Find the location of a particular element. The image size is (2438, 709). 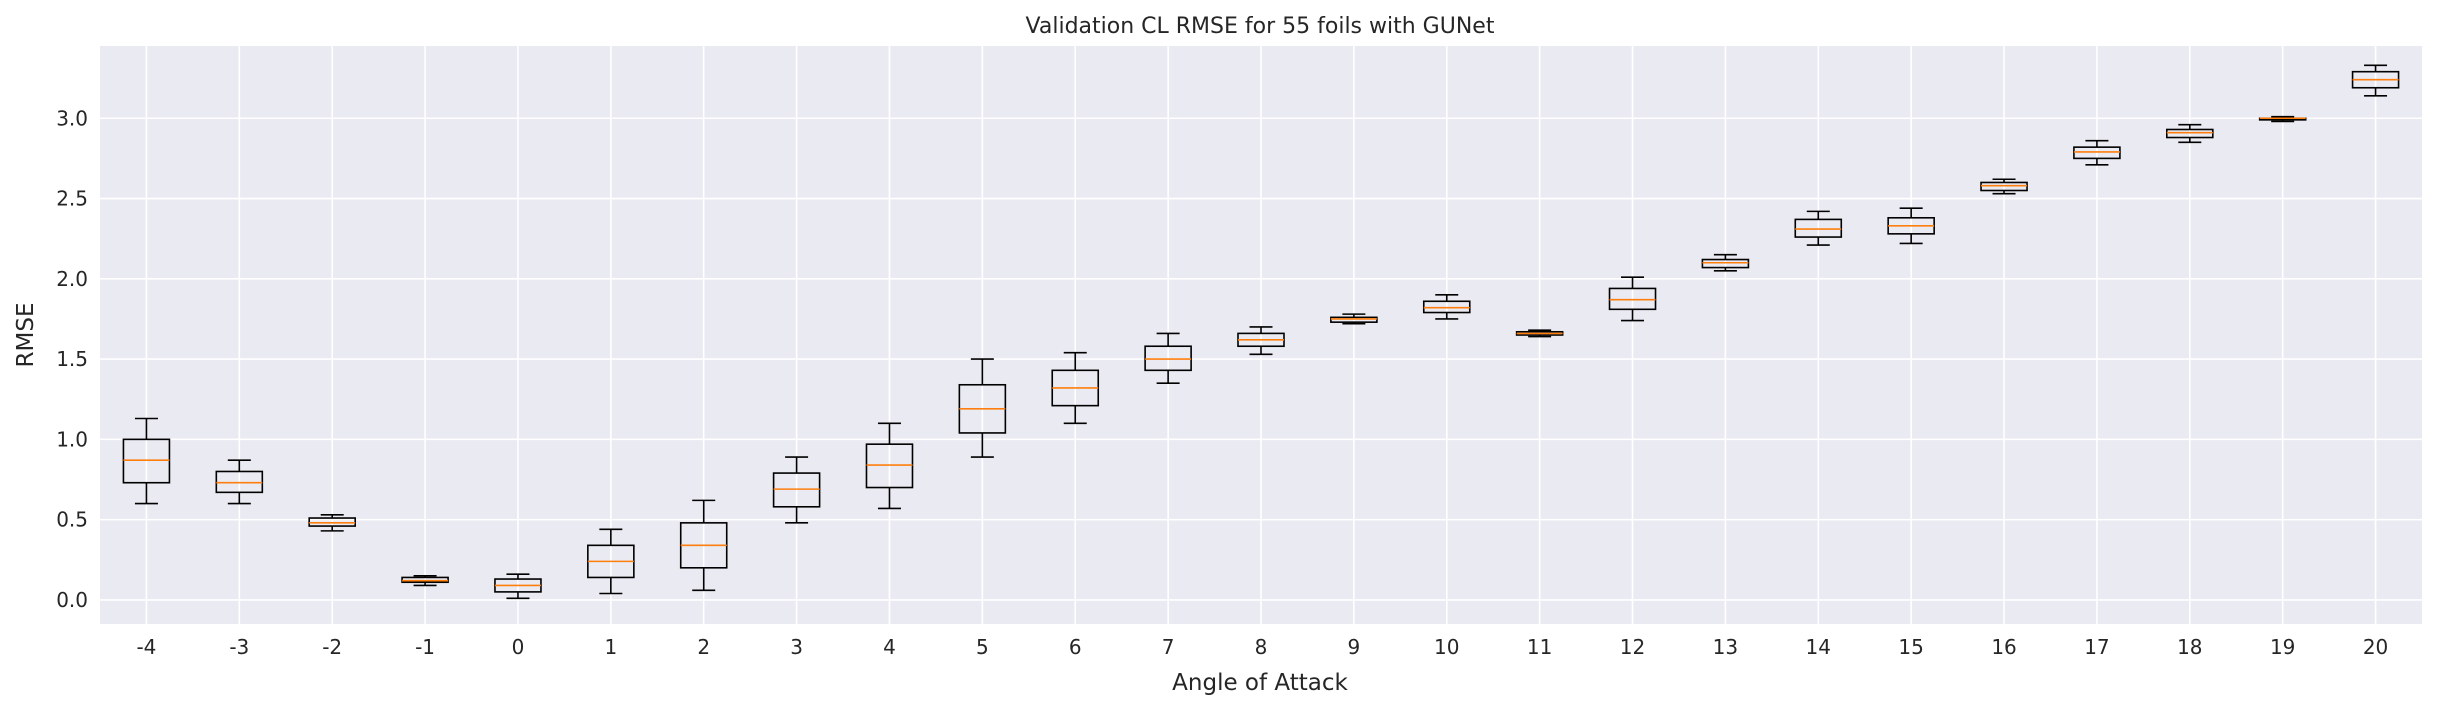

x-tick-label: 11 is located at coordinates (1539, 647).